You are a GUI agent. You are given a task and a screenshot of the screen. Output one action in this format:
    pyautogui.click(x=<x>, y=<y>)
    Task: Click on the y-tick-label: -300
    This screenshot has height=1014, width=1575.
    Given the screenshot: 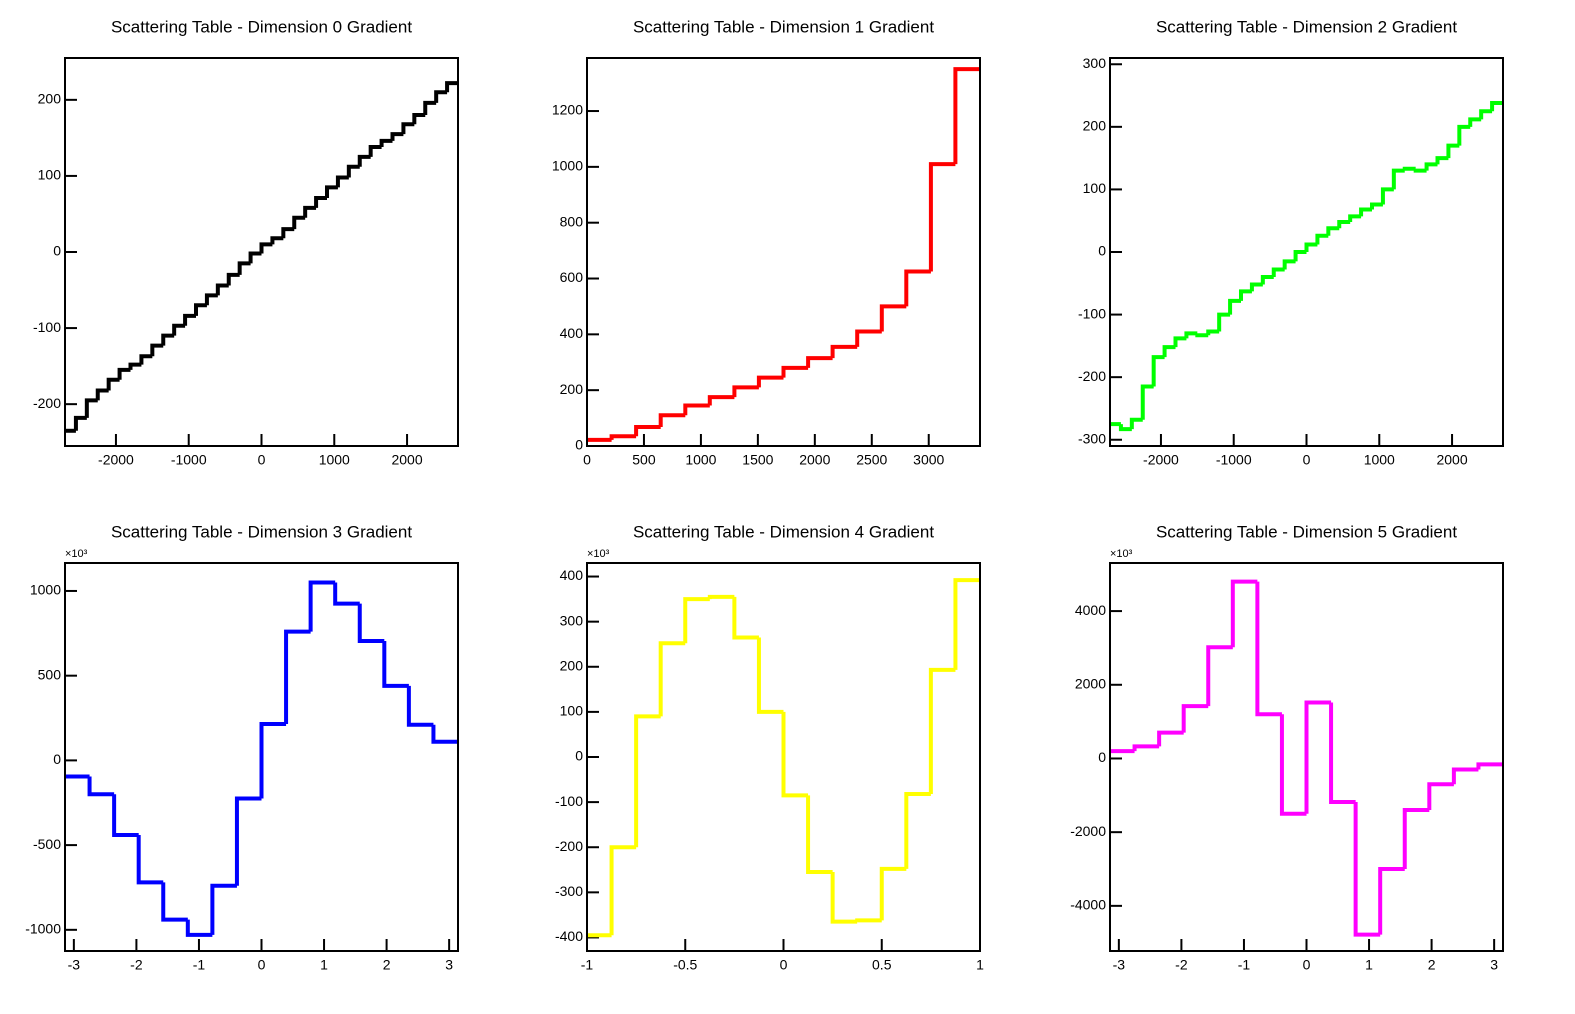 What is the action you would take?
    pyautogui.click(x=1092, y=438)
    